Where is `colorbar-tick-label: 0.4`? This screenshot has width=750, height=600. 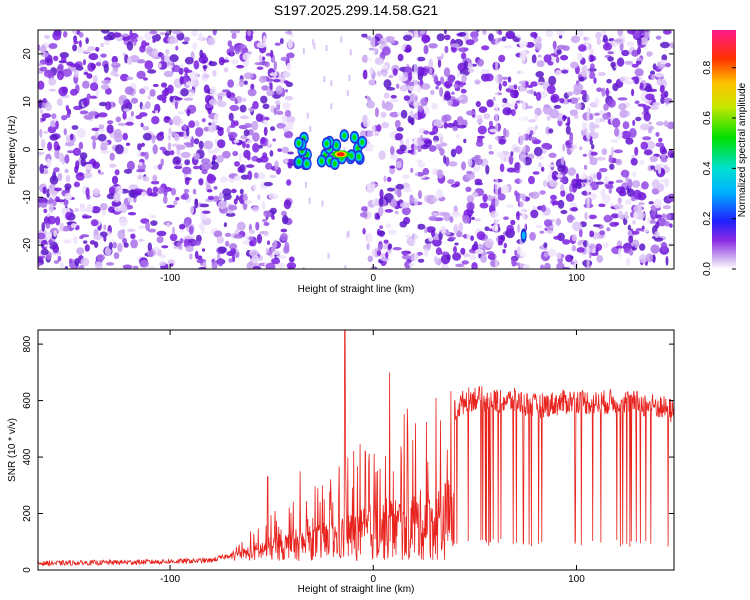 colorbar-tick-label: 0.4 is located at coordinates (707, 168).